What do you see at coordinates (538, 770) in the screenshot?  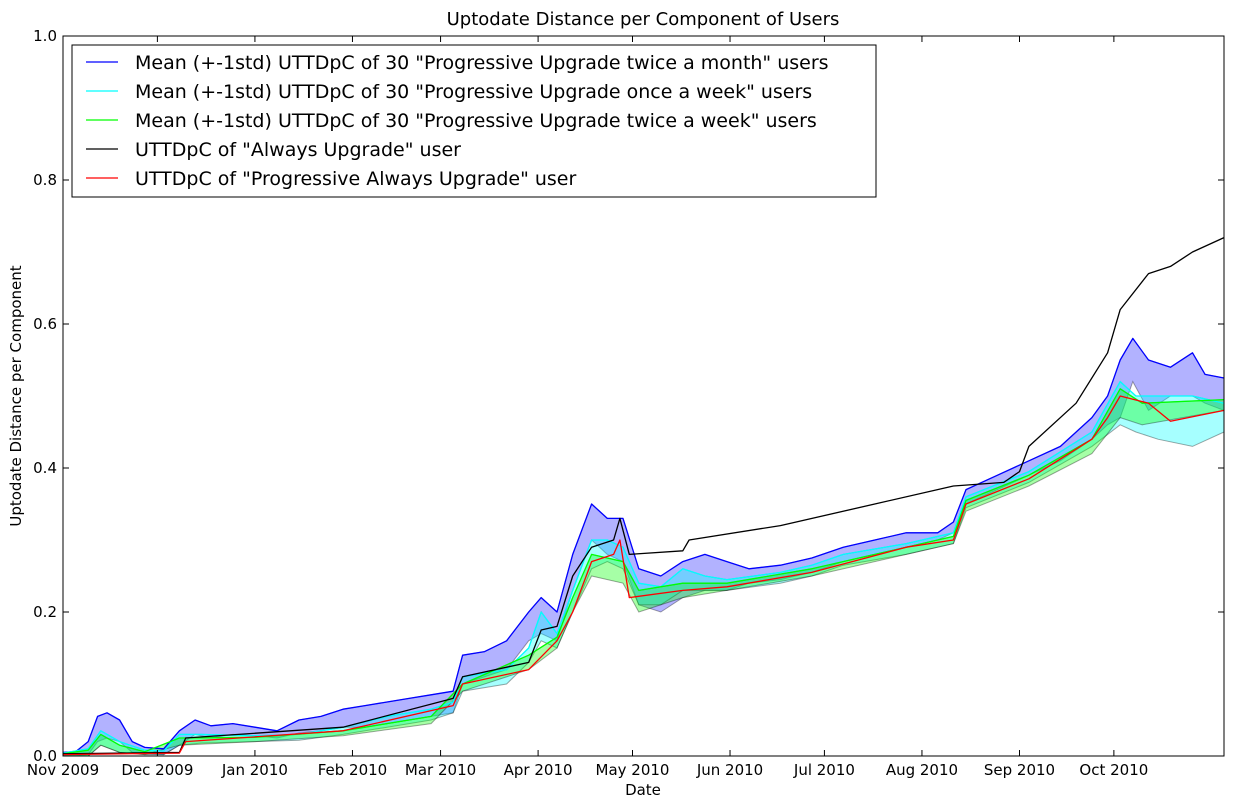 I see `x-tick-label: Apr 2010` at bounding box center [538, 770].